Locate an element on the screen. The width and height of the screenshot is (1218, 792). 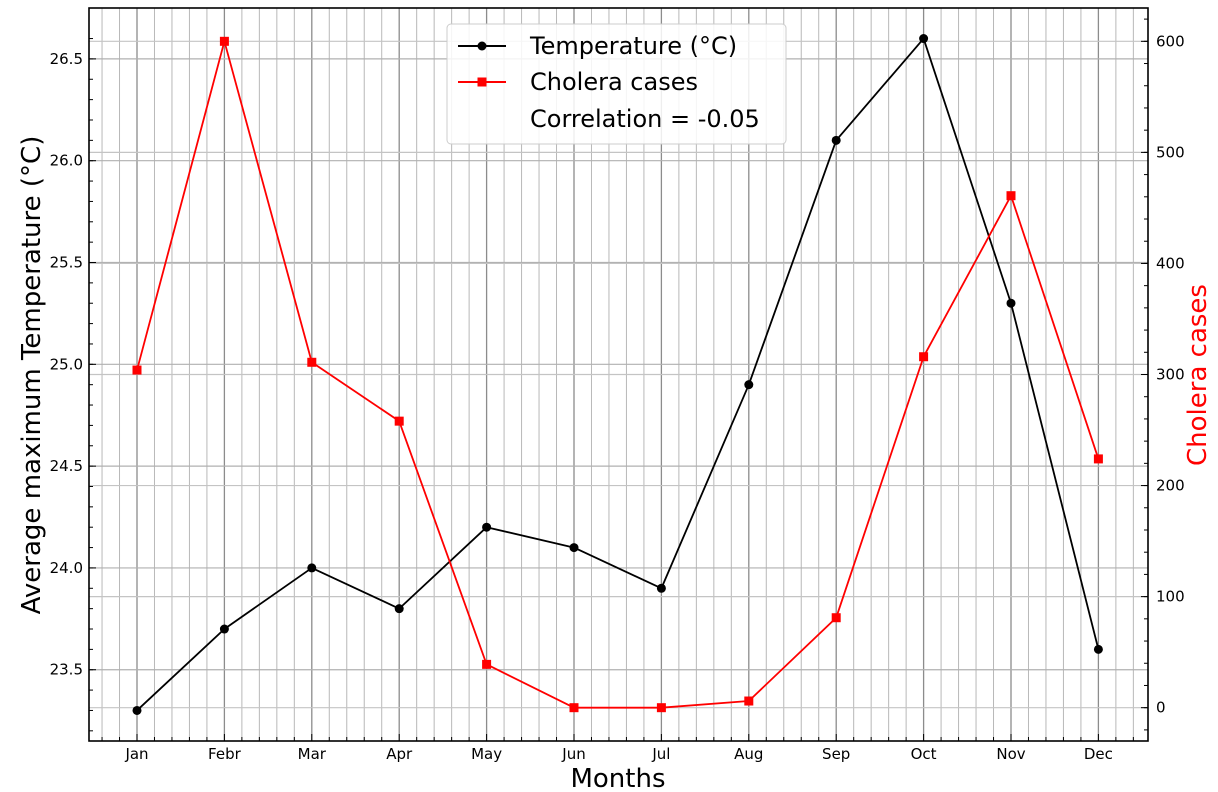
x-tick-label: Nov is located at coordinates (1010, 754).